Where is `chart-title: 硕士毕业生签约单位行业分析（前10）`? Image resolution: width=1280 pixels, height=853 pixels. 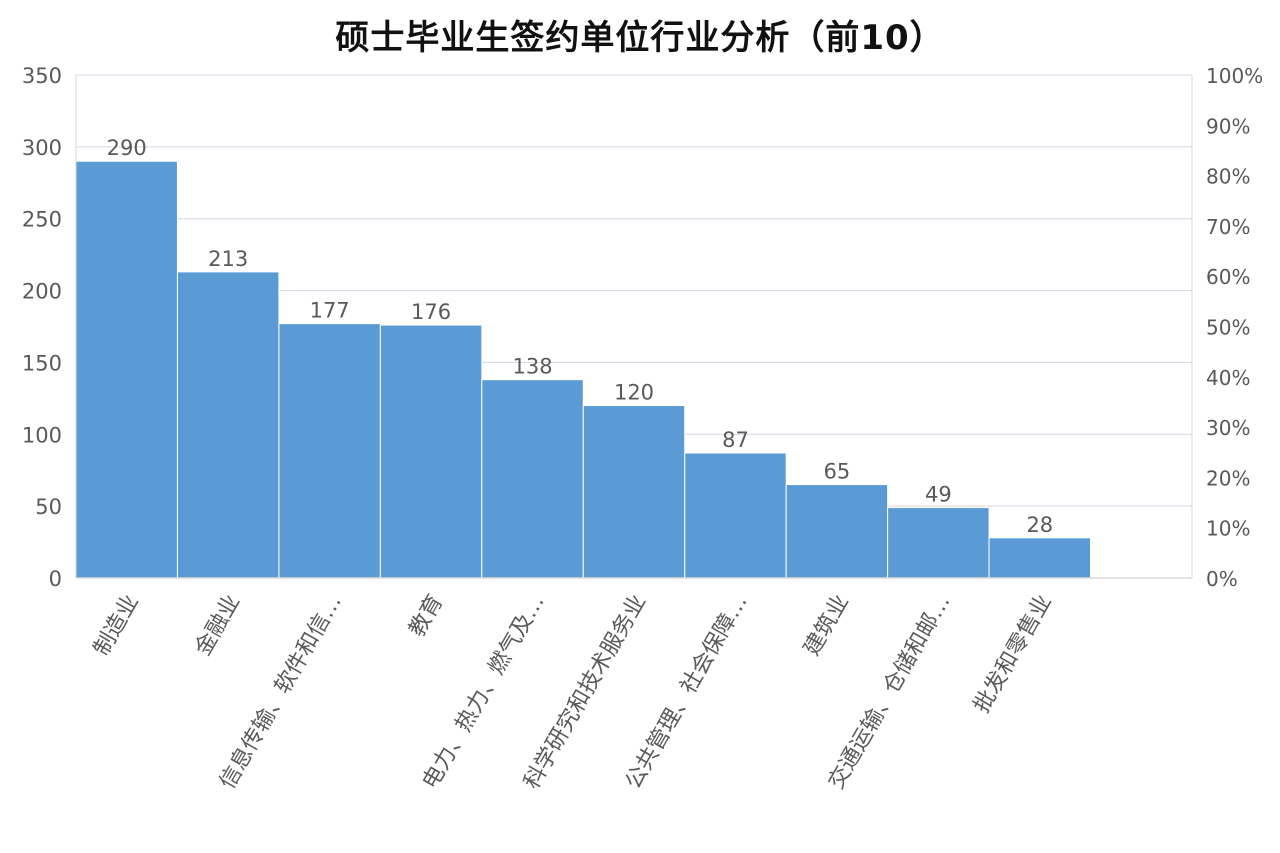 chart-title: 硕士毕业生签约单位行业分析（前10） is located at coordinates (640, 38).